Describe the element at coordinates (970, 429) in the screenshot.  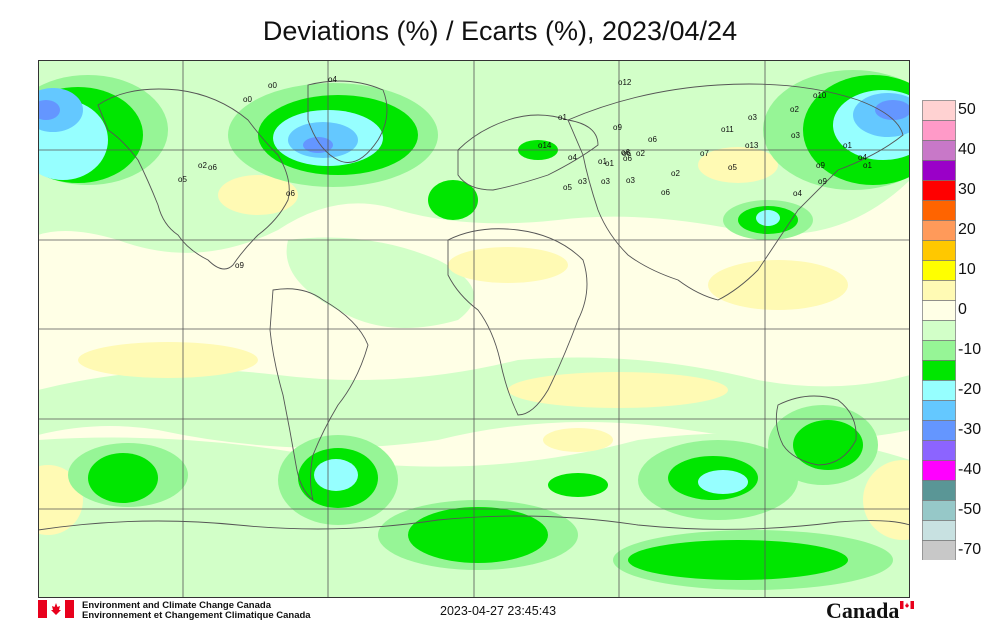
I see `legend-label: -30` at that location.